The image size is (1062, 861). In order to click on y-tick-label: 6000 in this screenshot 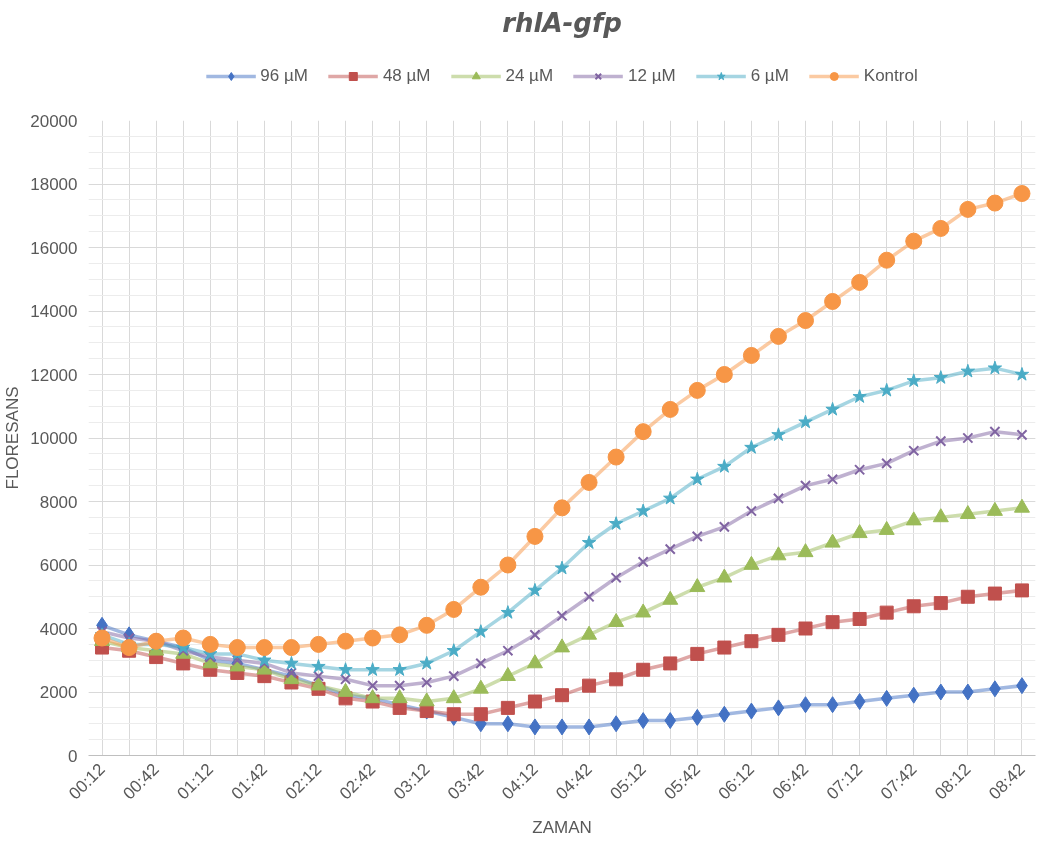, I will do `click(58, 565)`.